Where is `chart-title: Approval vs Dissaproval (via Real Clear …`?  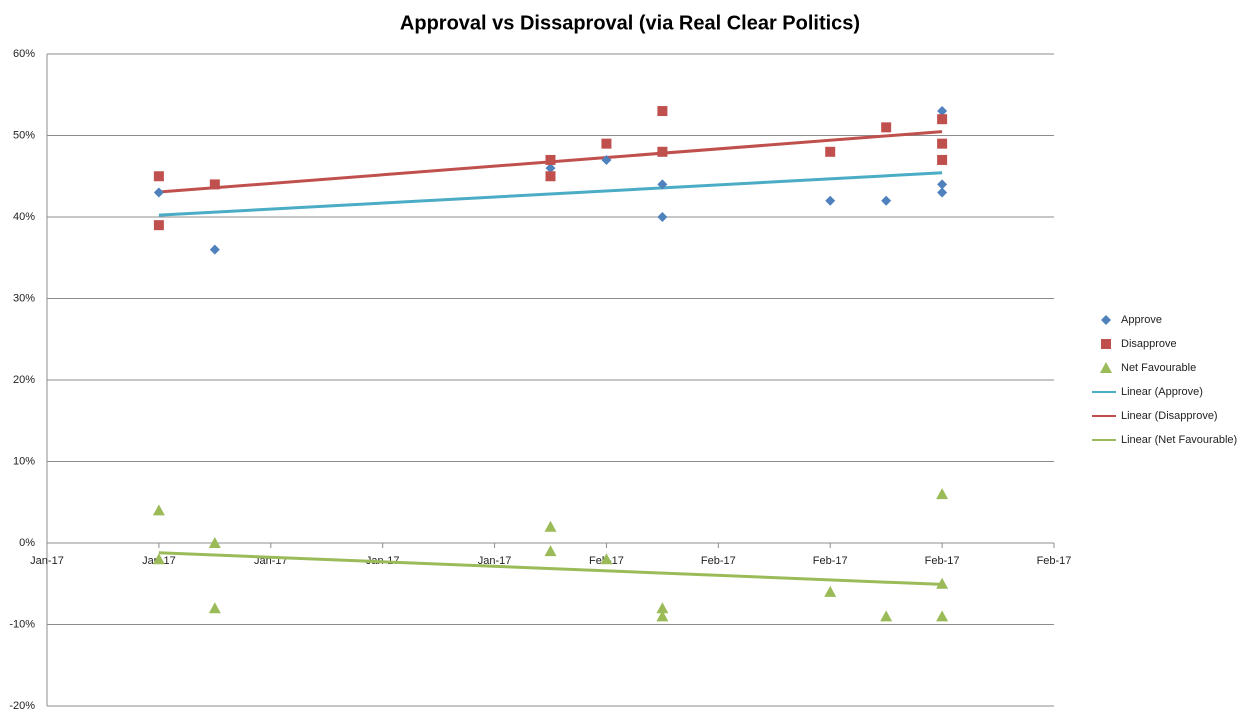
chart-title: Approval vs Dissaproval (via Real Clear … is located at coordinates (630, 23).